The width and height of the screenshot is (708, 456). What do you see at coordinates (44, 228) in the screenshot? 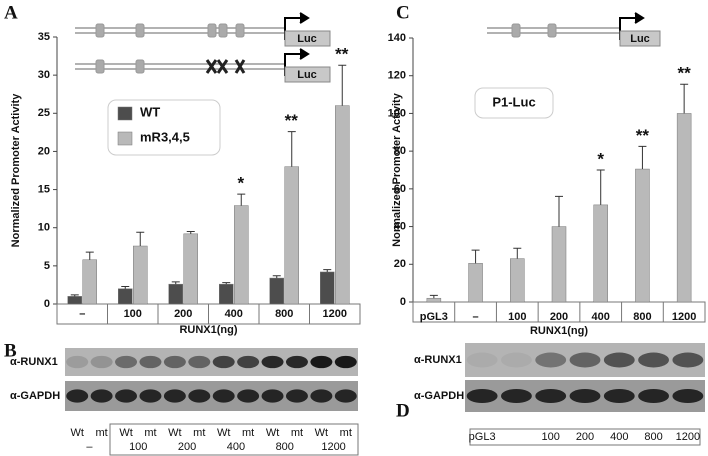
I see `y-tick-label: 10` at bounding box center [44, 228].